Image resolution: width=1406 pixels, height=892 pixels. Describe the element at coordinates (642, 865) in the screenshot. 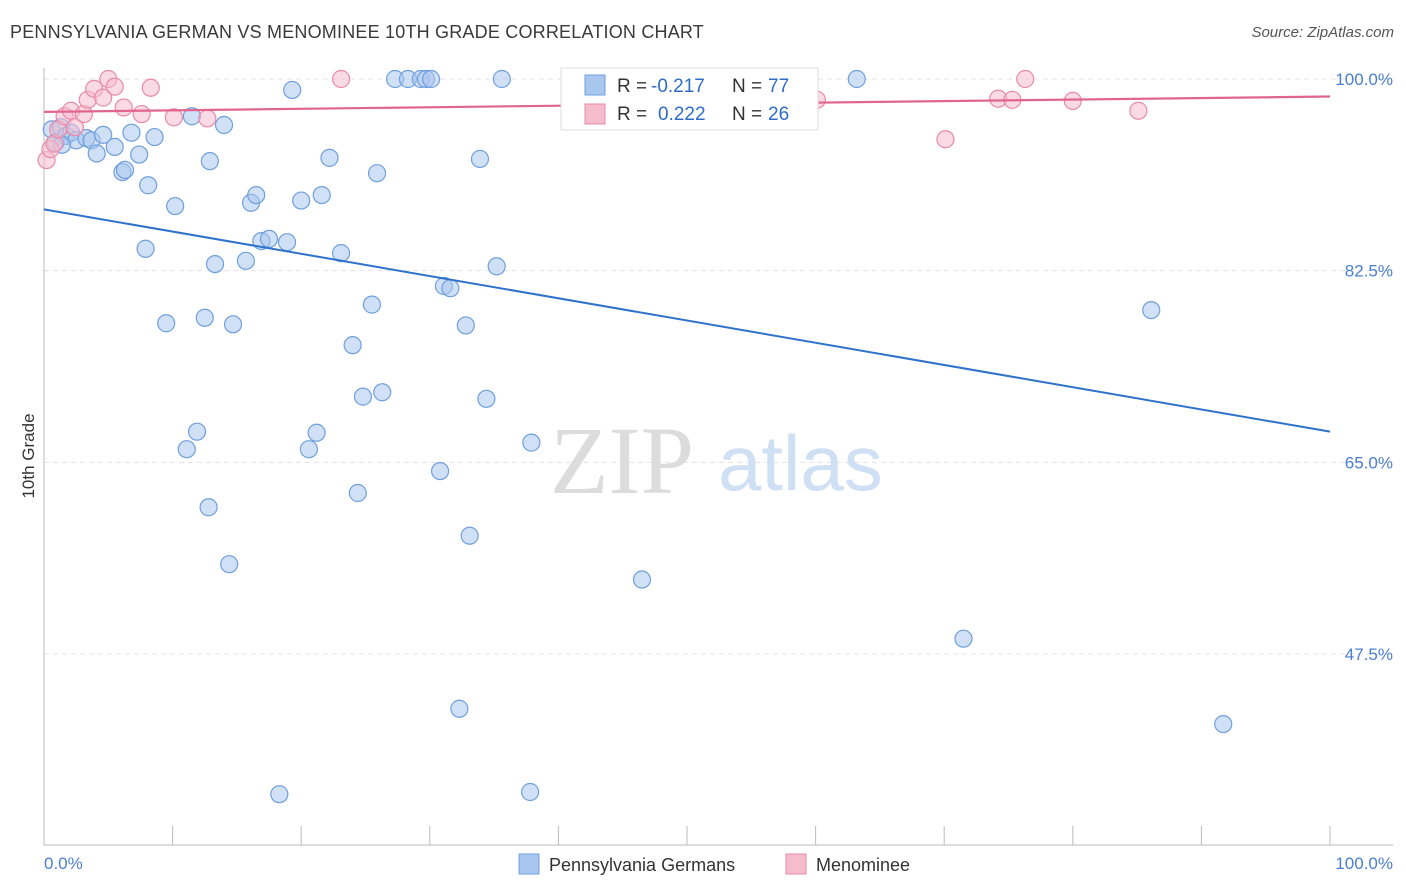

I see `bottom-legend-label-blue: Pennsylvania Germans` at that location.